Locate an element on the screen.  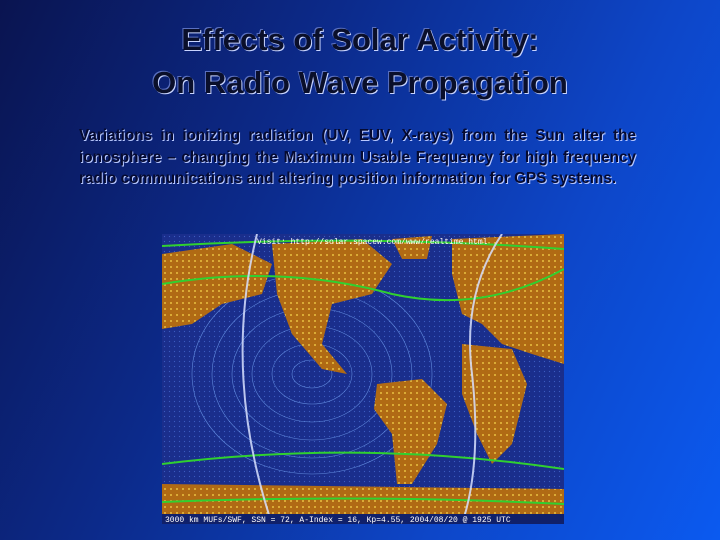
slide-title-line: Effects of Solar Activity: is located at coordinates (360, 39).